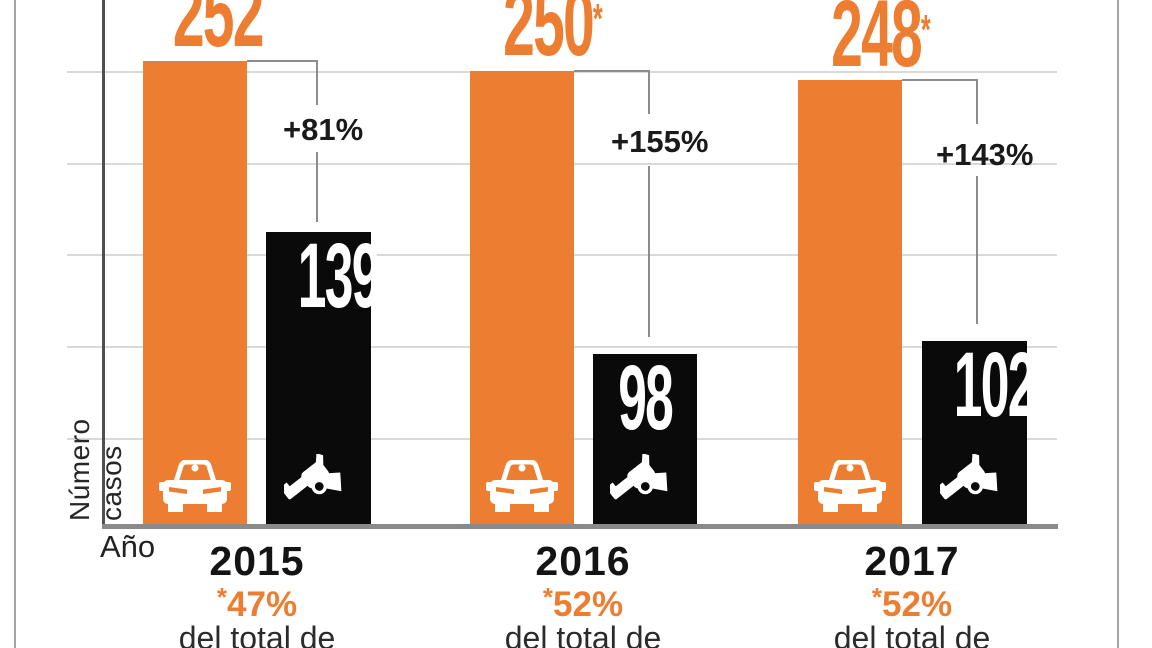  Describe the element at coordinates (195, 292) in the screenshot. I see `car-bar-2015` at that location.